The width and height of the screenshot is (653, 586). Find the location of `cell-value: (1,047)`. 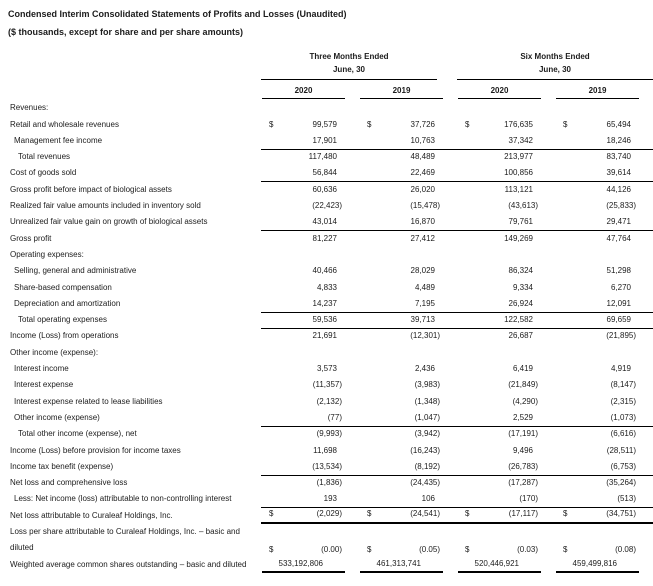

cell-value: (1,047) is located at coordinates (427, 417).